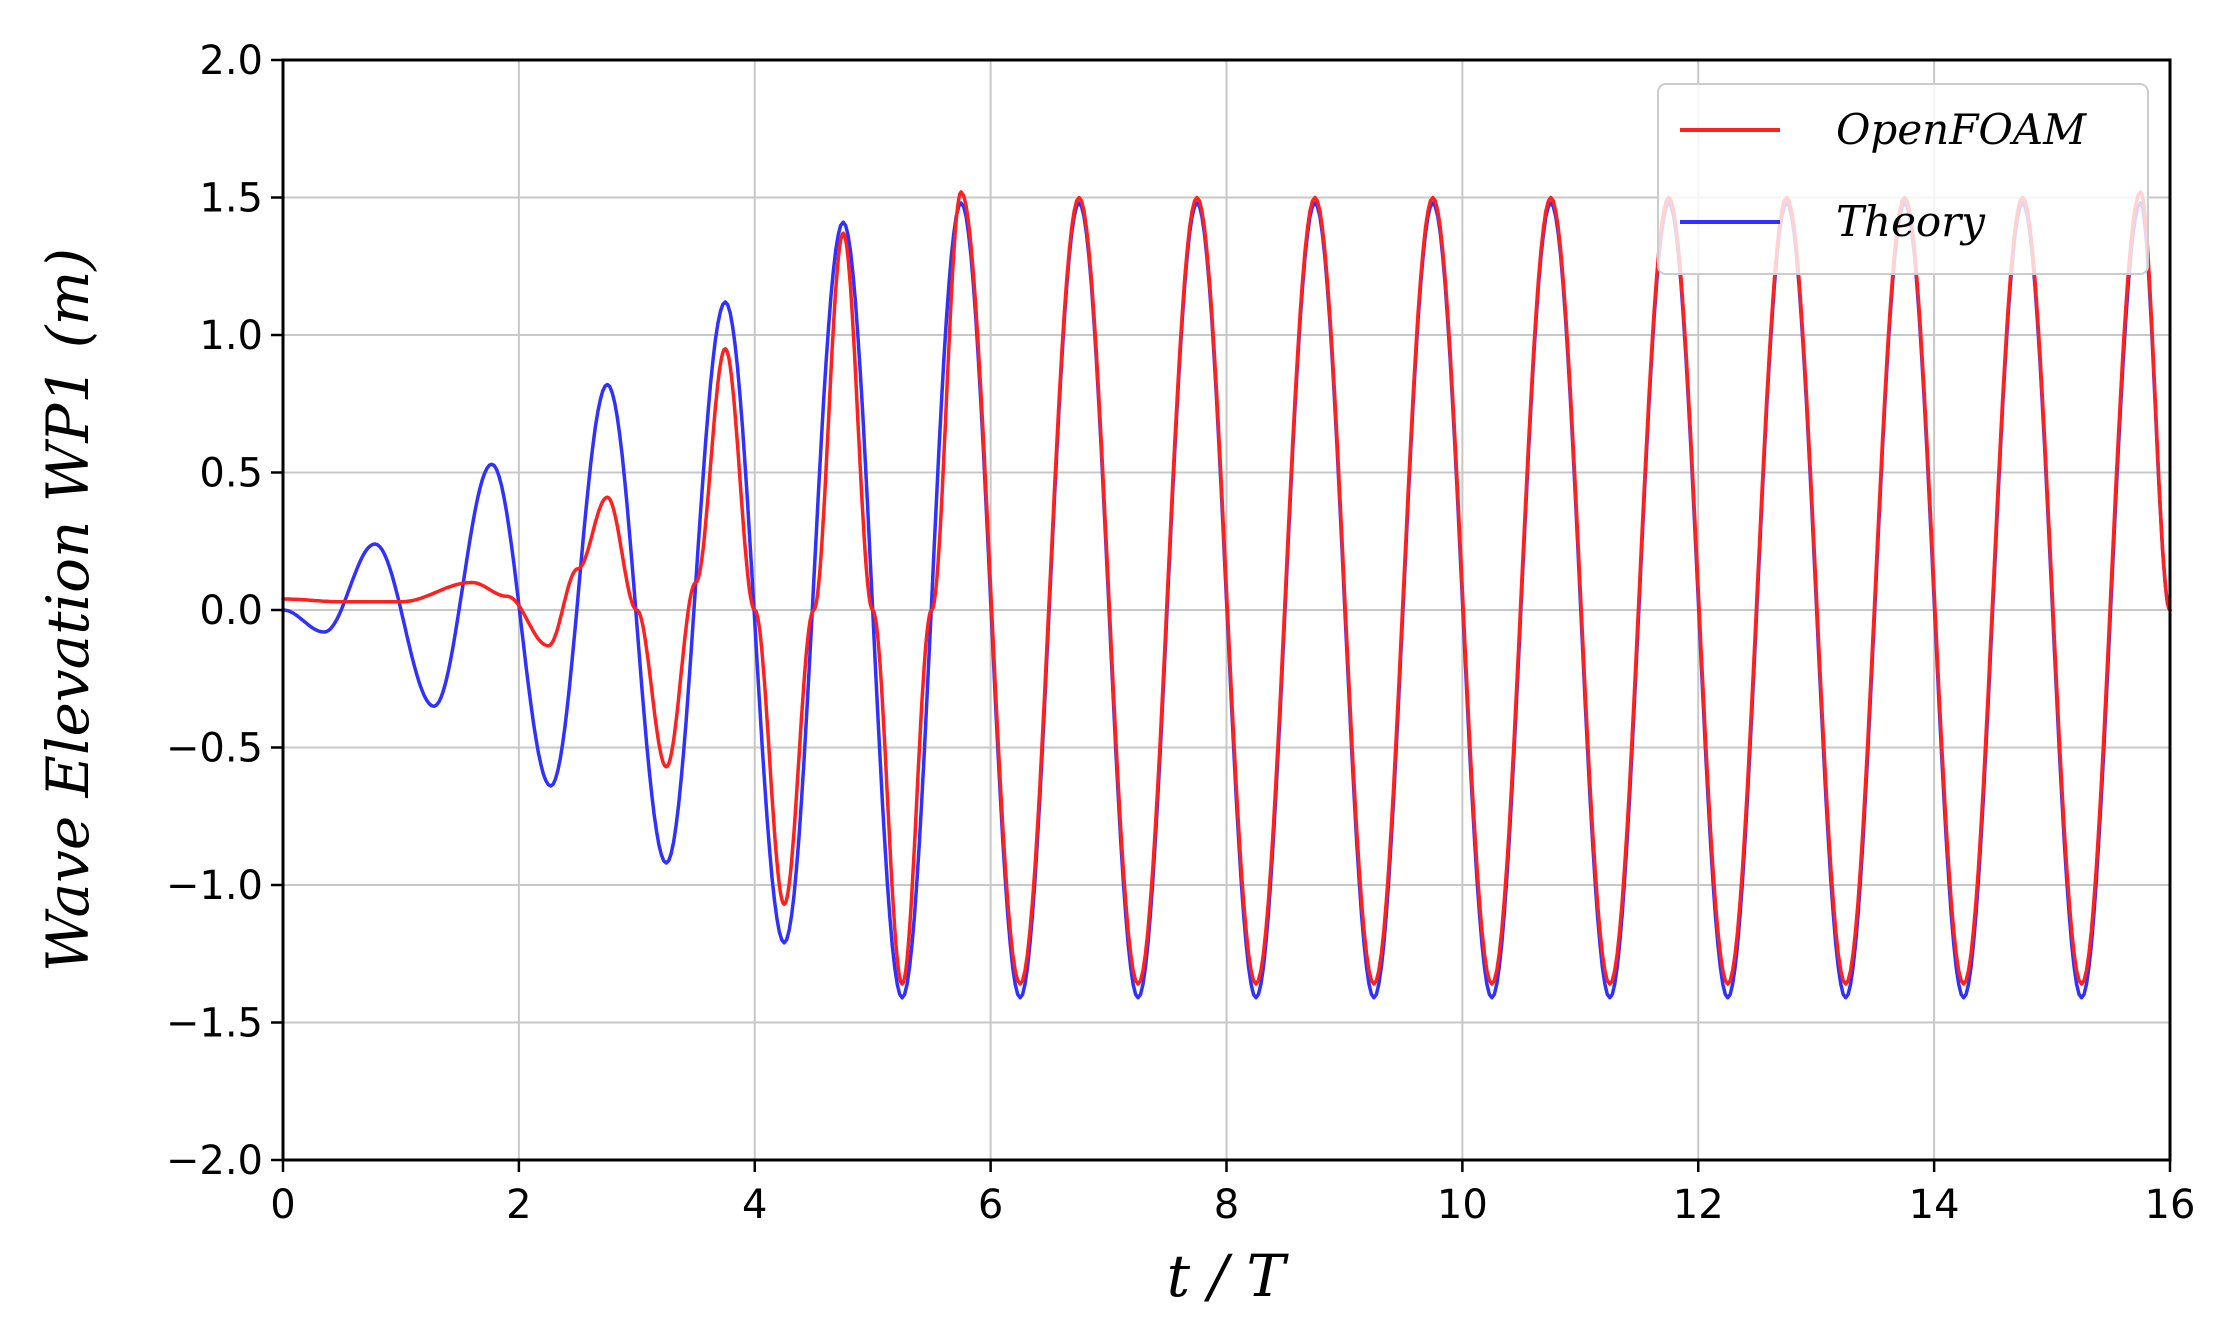 The height and width of the screenshot is (1342, 2219). I want to click on x-tick-label: 12, so click(1698, 1205).